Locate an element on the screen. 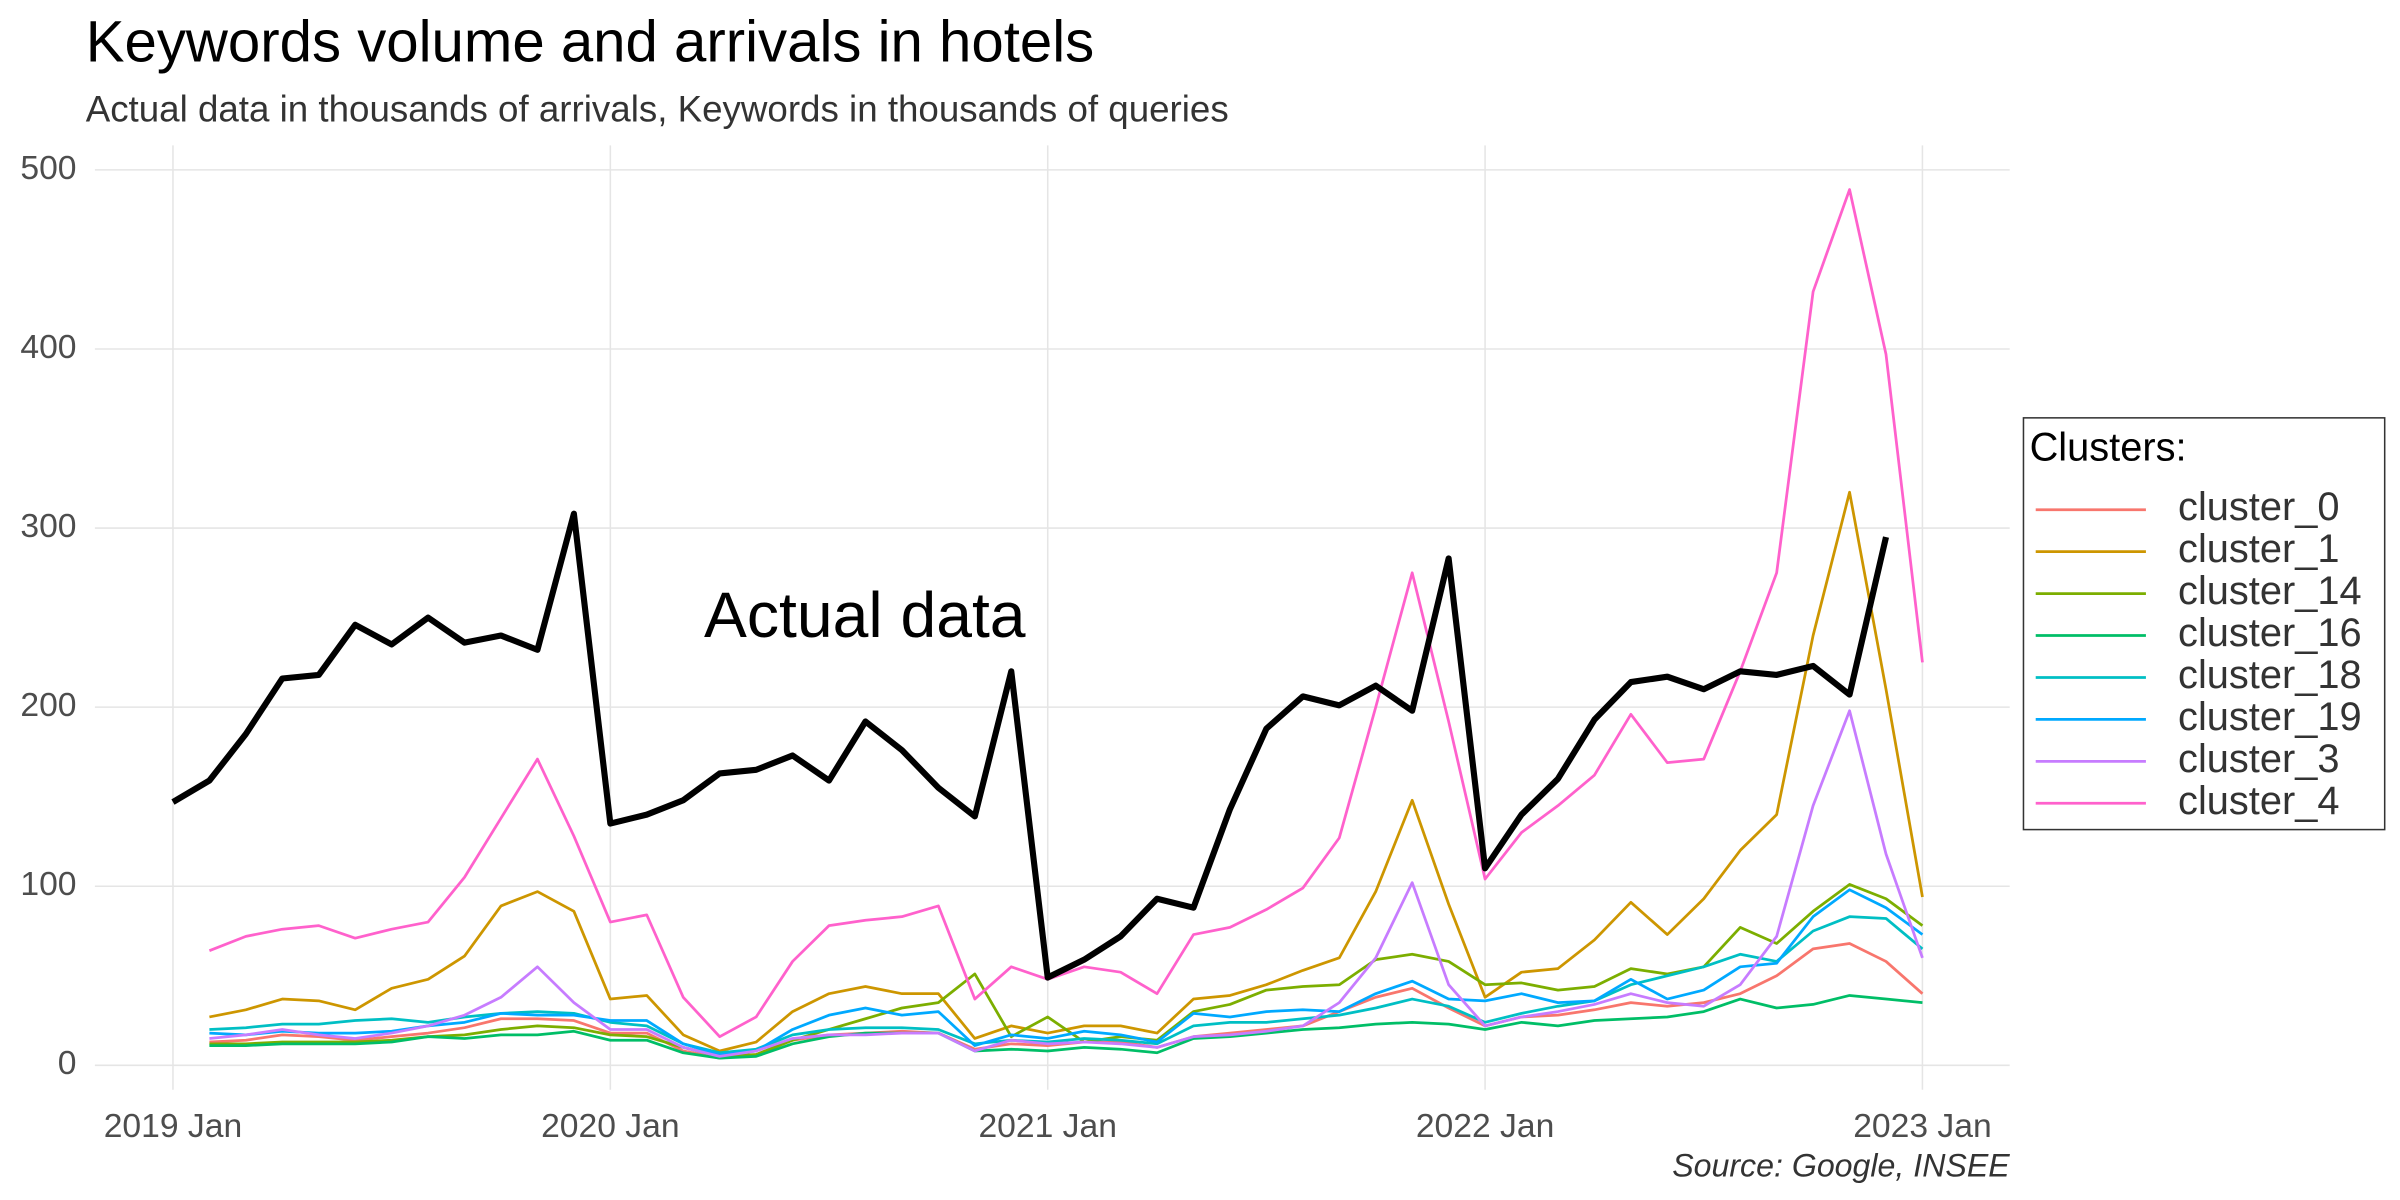 This screenshot has height=1200, width=2400. x-tick-label: 2022 Jan is located at coordinates (1485, 1126).